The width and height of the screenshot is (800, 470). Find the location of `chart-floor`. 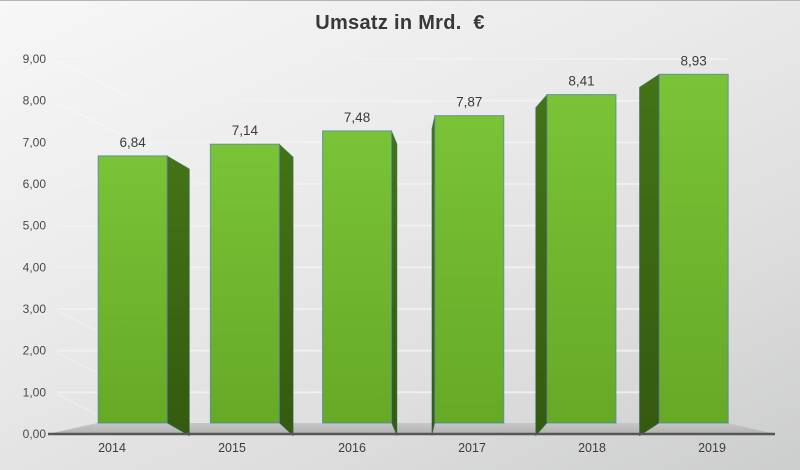

chart-floor is located at coordinates (411, 428).